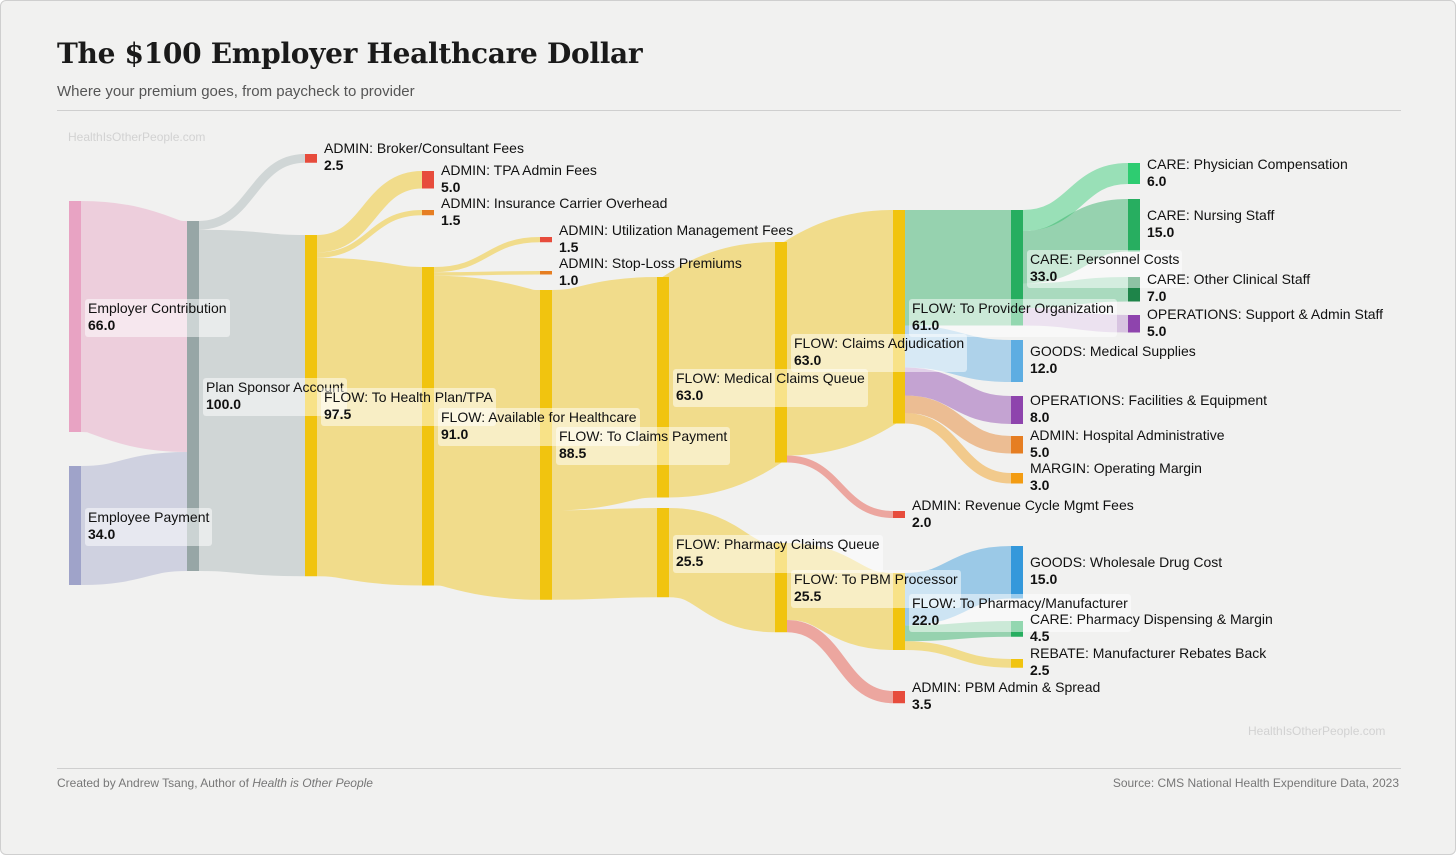 This screenshot has height=856, width=1456. I want to click on node-pers, so click(1017, 268).